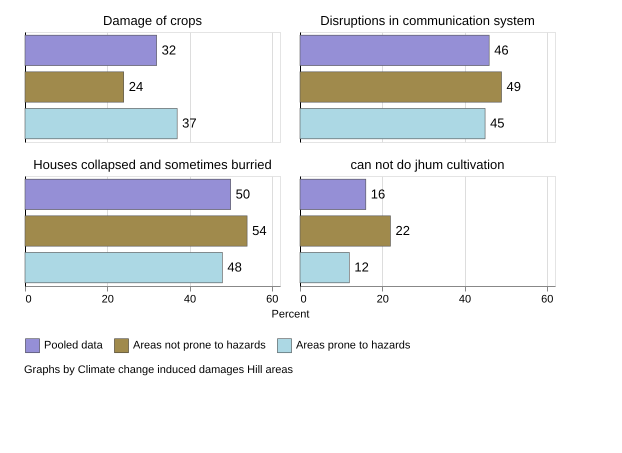  Describe the element at coordinates (152, 20) in the screenshot. I see `chart-title: Damage of crops` at that location.